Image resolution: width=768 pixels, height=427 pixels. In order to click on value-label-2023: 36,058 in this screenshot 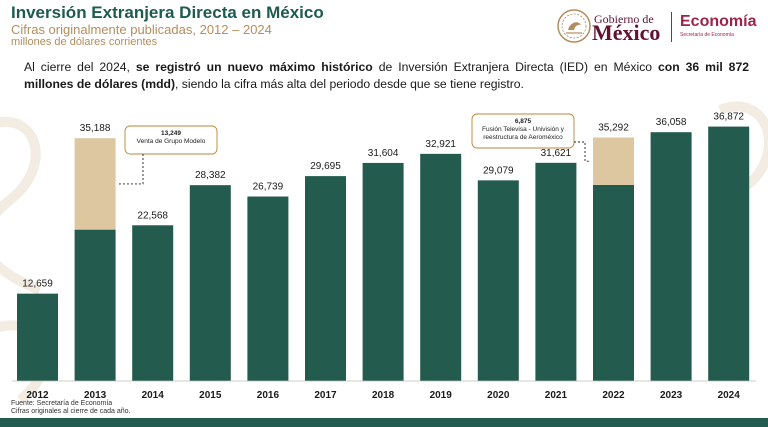, I will do `click(671, 122)`.